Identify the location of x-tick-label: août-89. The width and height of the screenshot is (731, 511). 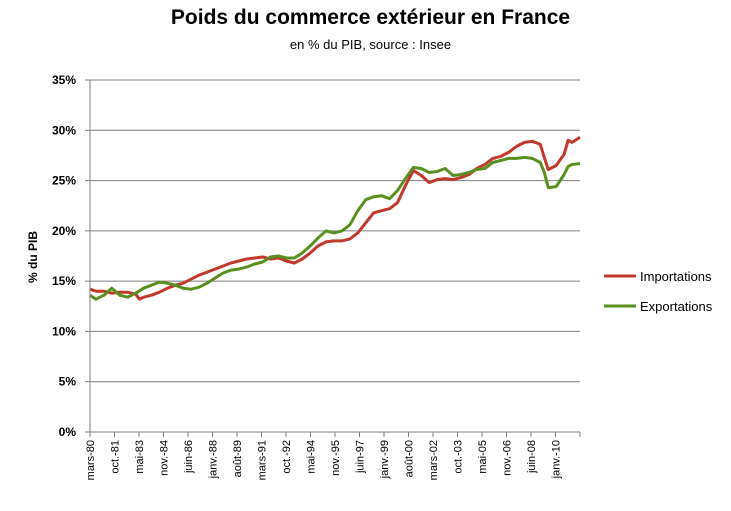
(238, 458).